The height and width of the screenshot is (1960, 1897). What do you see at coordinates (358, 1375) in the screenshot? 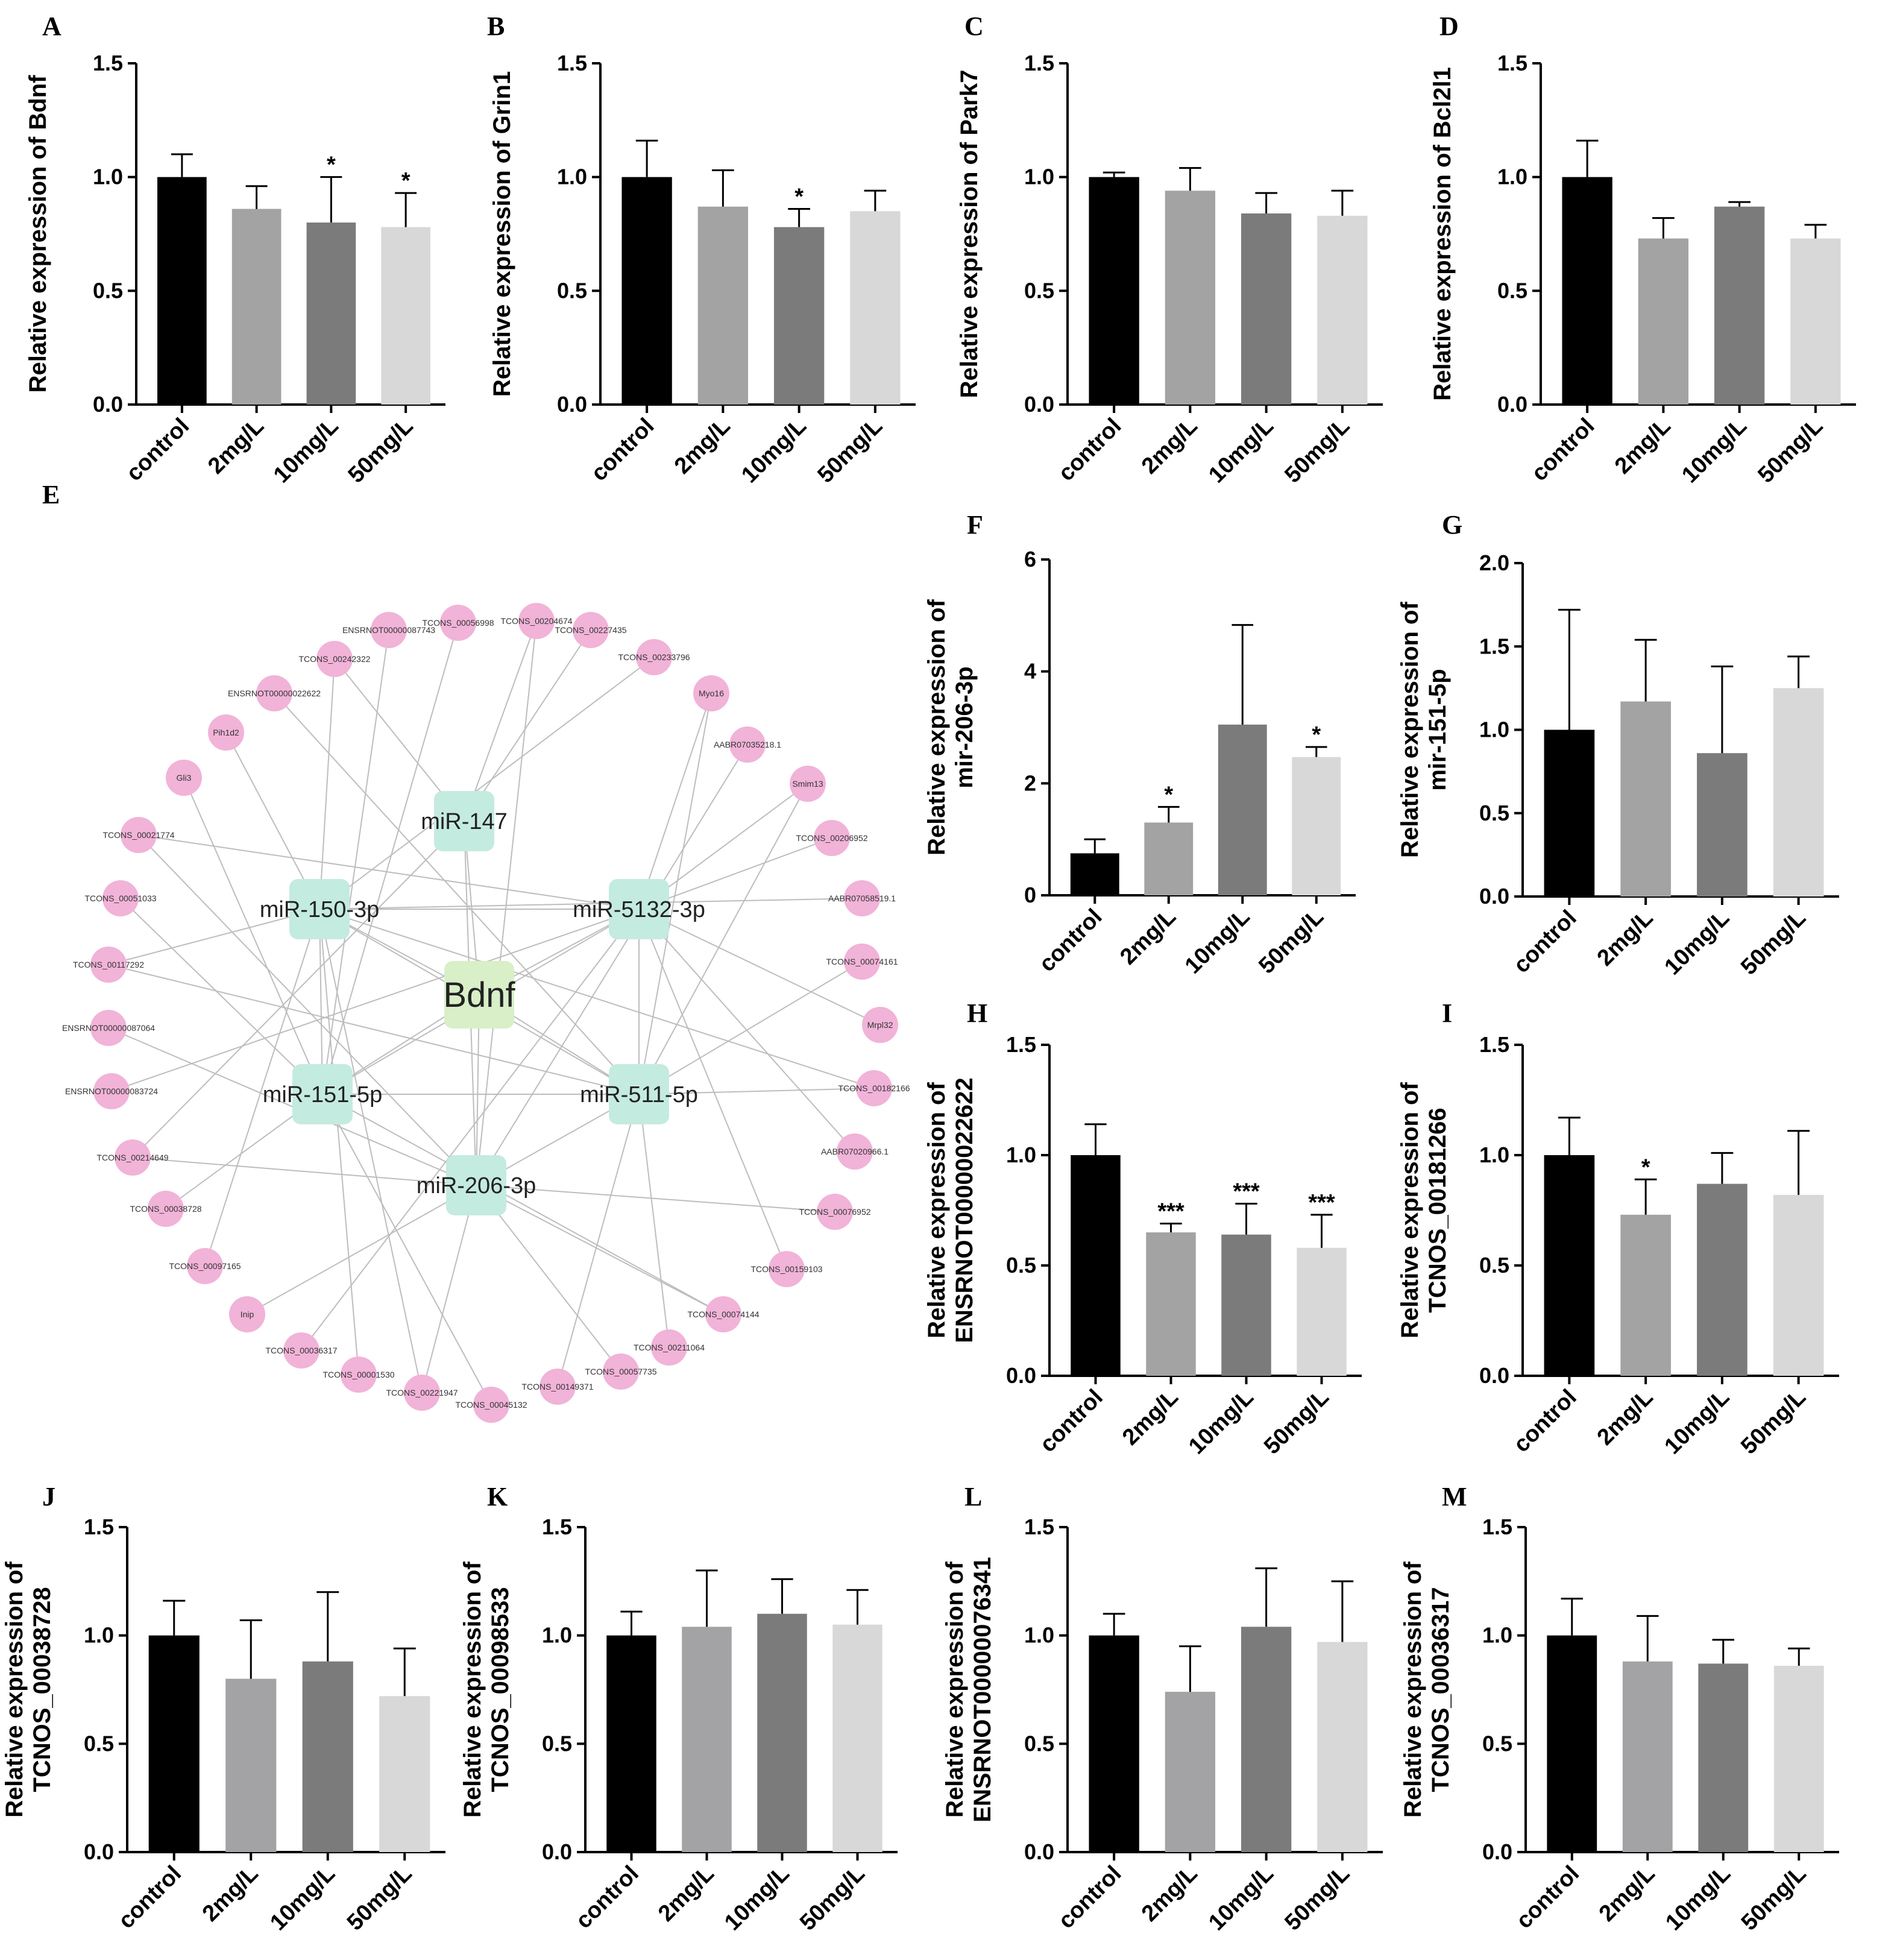
I see `target-node-label: TCONS_00001530` at bounding box center [358, 1375].